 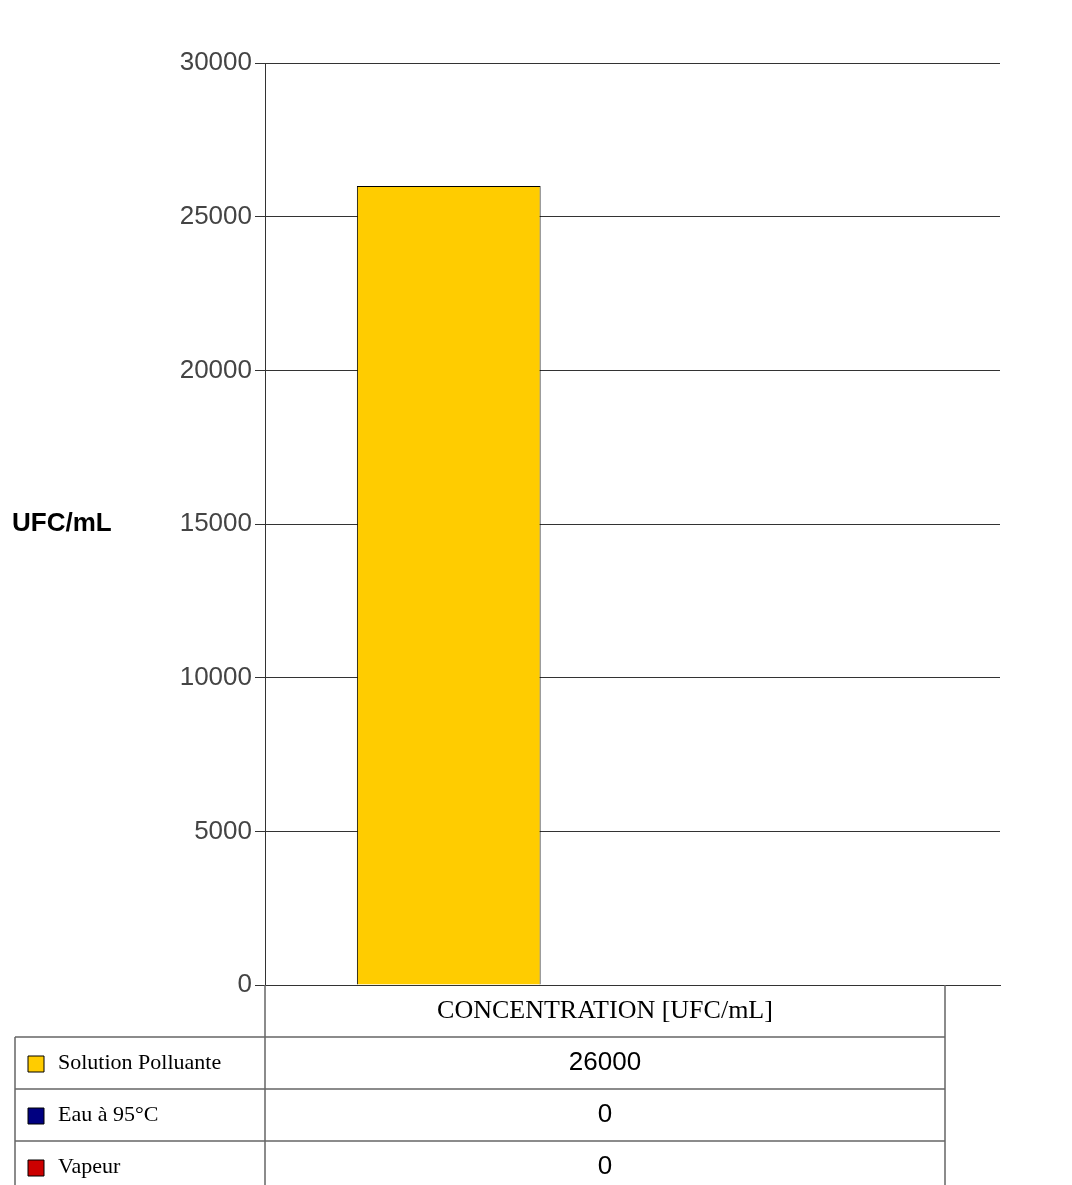 I want to click on text: 26000, so click(x=605, y=1061).